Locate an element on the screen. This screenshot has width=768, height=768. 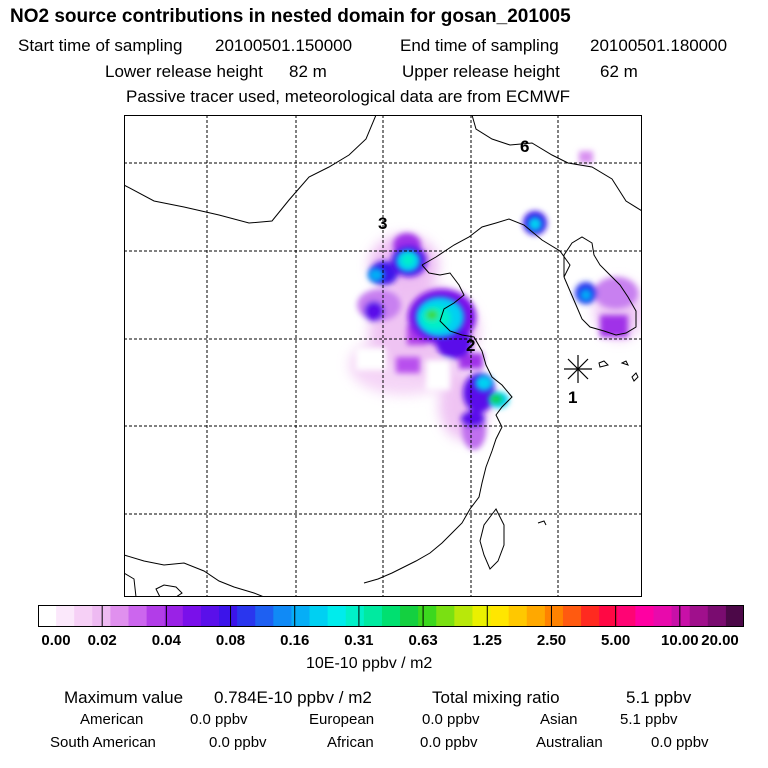
region-name: South American is located at coordinates (103, 742).